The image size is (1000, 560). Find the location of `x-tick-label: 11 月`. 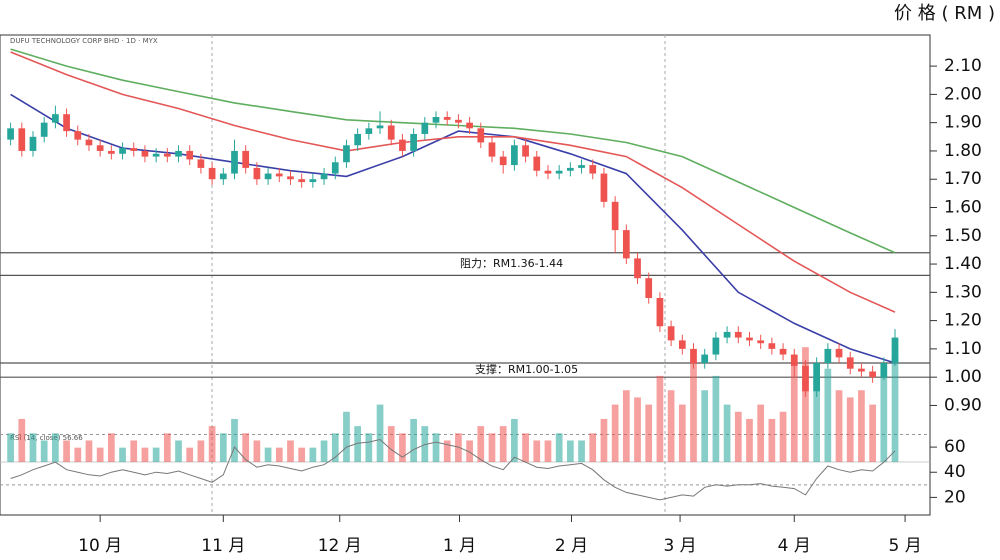

x-tick-label: 11 月 is located at coordinates (223, 546).